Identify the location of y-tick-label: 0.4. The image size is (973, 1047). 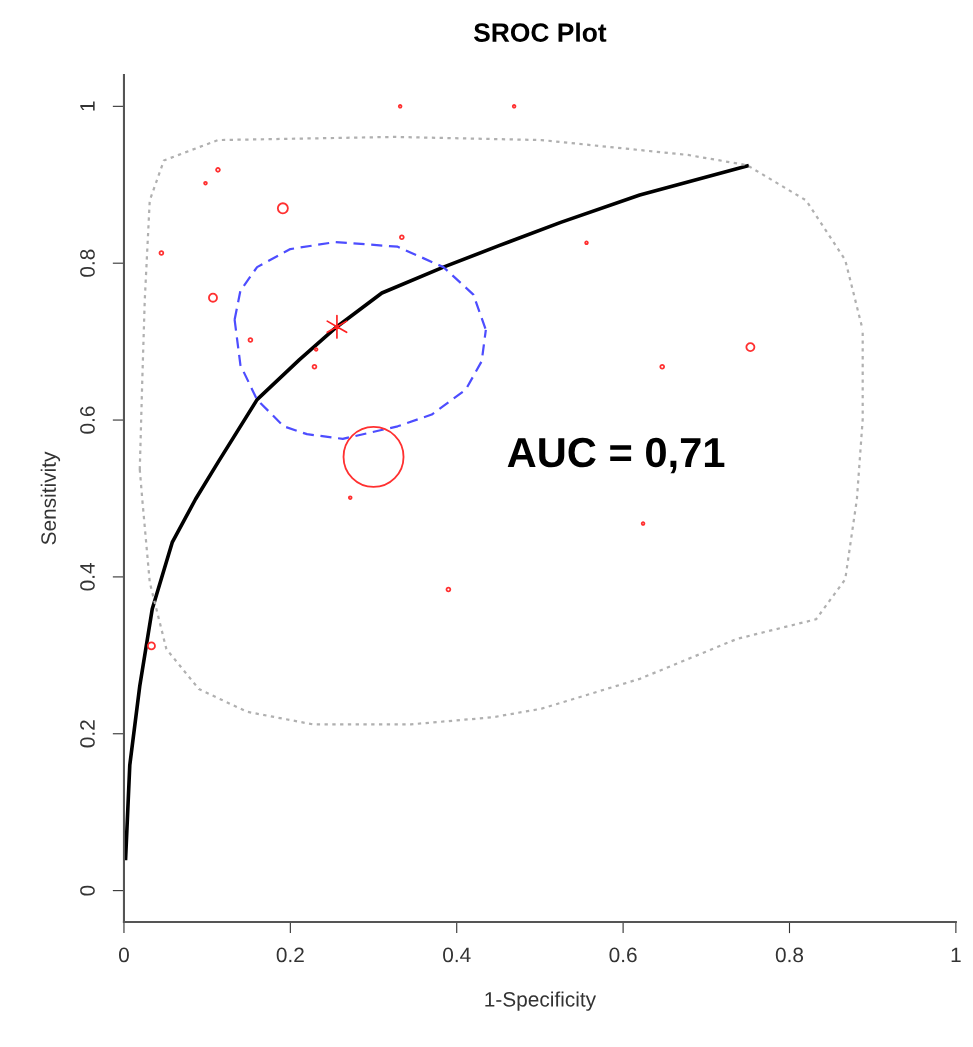
(87, 577).